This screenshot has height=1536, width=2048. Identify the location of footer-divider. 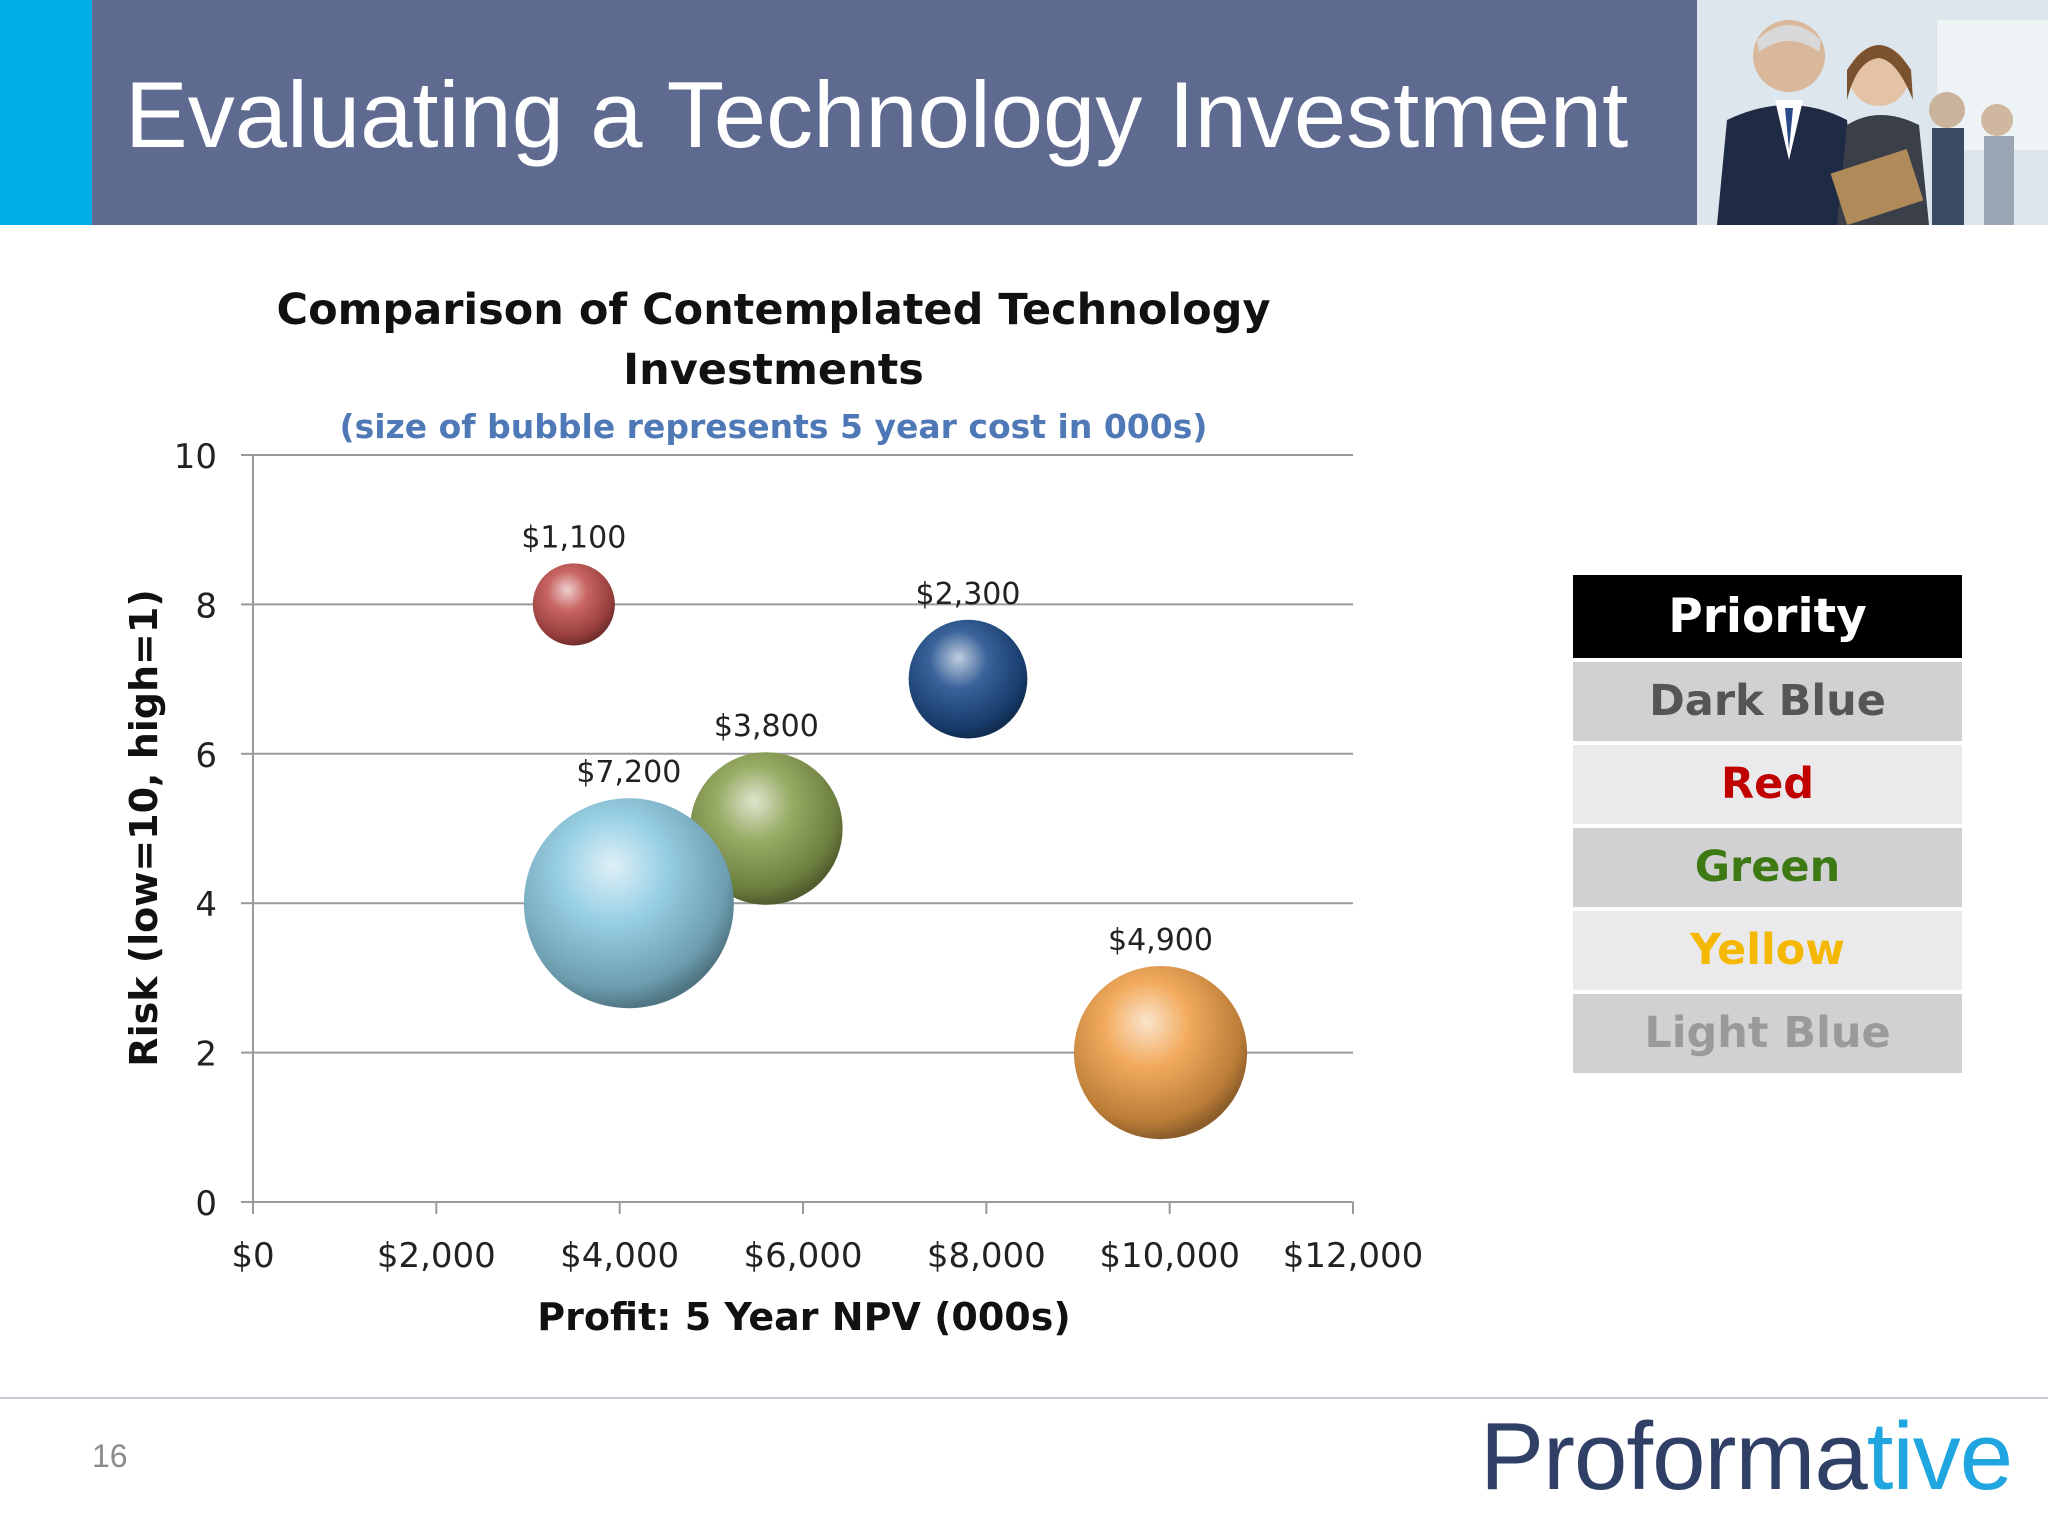
(1024, 1398).